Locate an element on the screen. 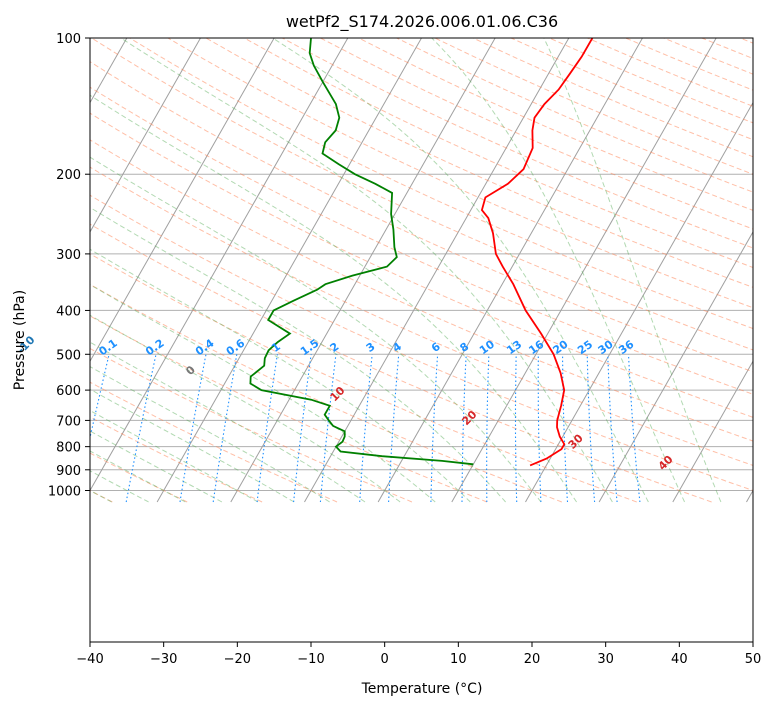 The height and width of the screenshot is (708, 775). x-tick-label: 0 is located at coordinates (385, 659).